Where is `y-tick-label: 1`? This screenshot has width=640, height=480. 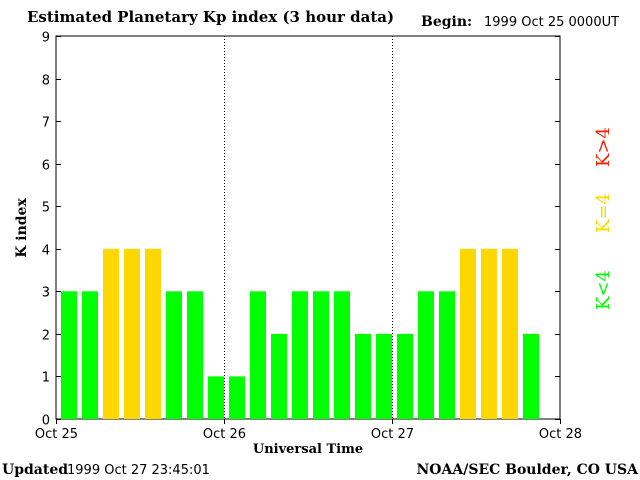
y-tick-label: 1 is located at coordinates (46, 378).